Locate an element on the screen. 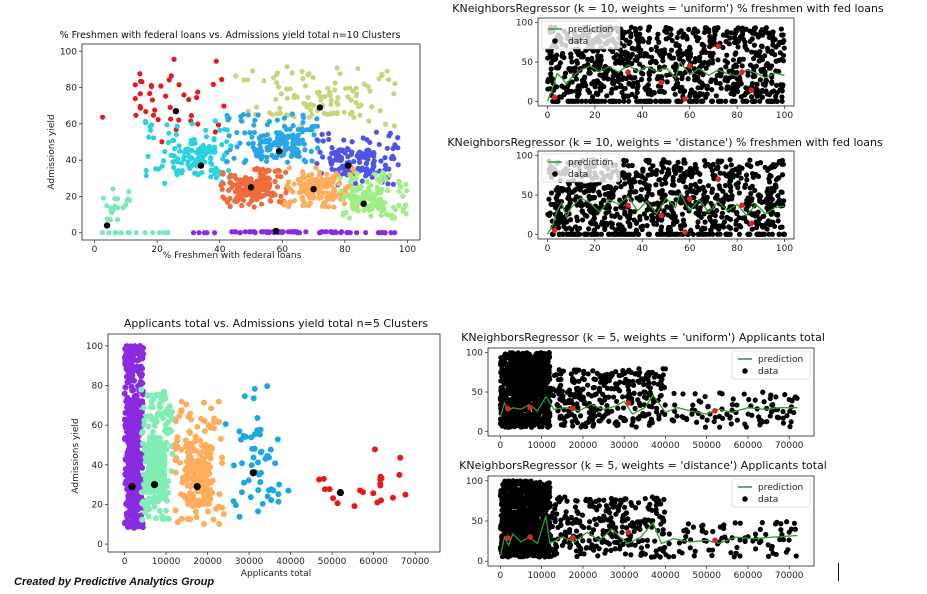 The image size is (927, 594). x-tick-label: 40 is located at coordinates (220, 250).